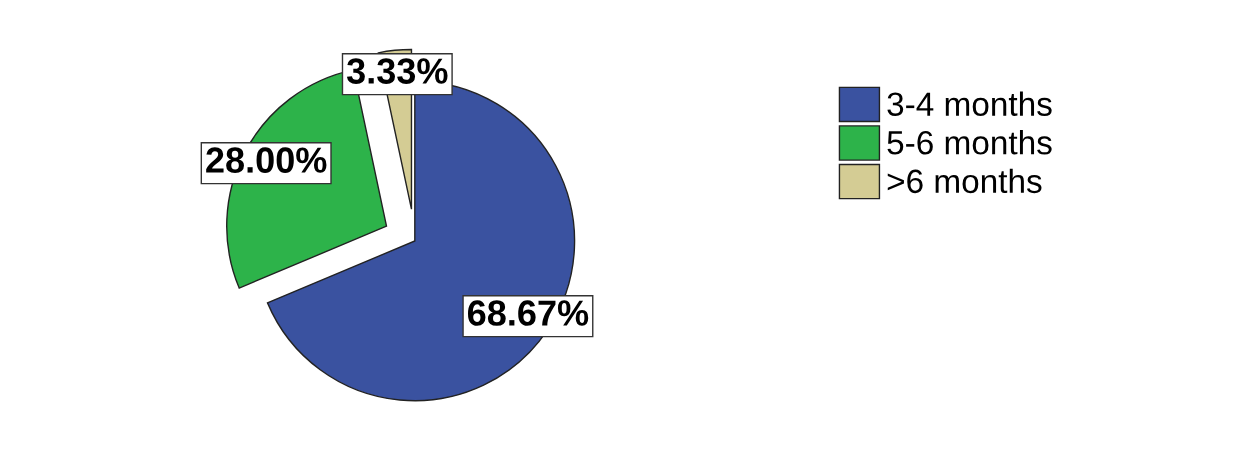 This screenshot has height=466, width=1257. What do you see at coordinates (969, 142) in the screenshot?
I see `legend-label: 5-6 months` at bounding box center [969, 142].